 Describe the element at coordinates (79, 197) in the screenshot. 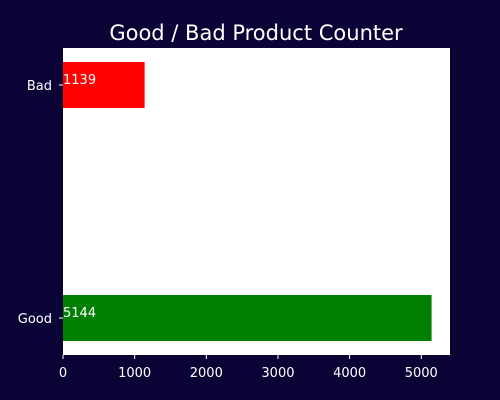

I see `bar-labels: 5144 1139` at that location.